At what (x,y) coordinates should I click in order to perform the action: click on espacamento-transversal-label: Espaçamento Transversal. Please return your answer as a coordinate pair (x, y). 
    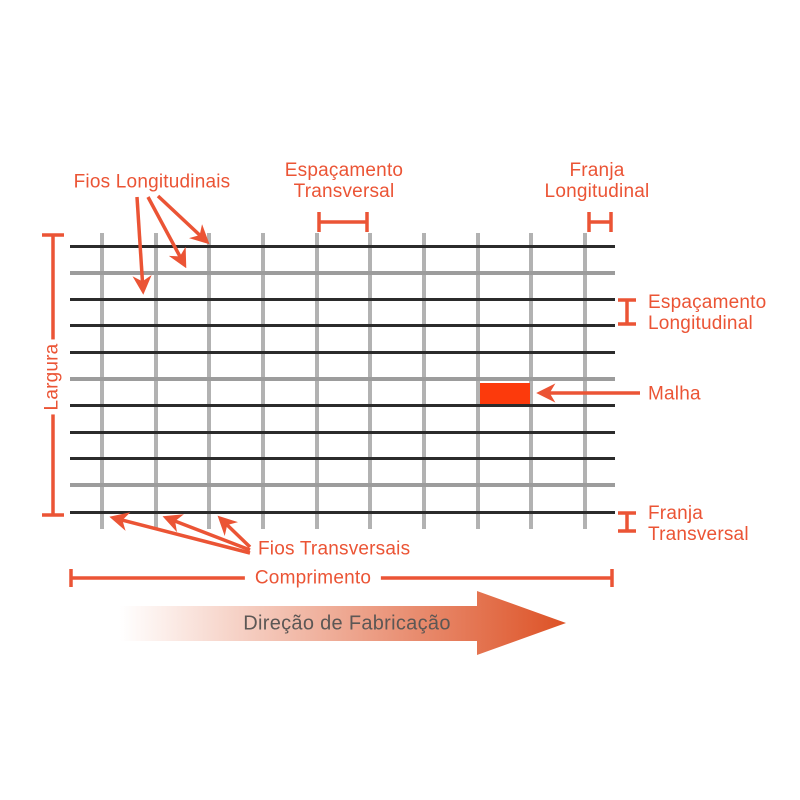
    Looking at the image, I should click on (344, 181).